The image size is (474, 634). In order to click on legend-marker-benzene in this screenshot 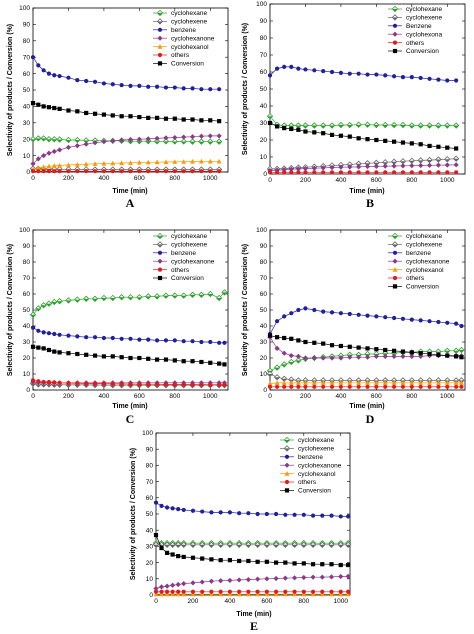, I will do `click(160, 252)`.